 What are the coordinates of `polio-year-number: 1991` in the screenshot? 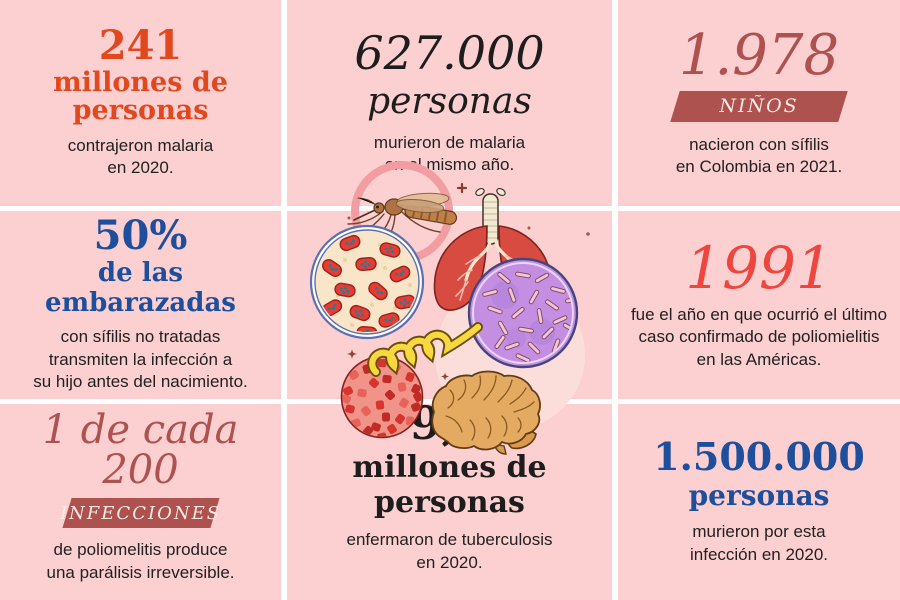 It's located at (759, 267).